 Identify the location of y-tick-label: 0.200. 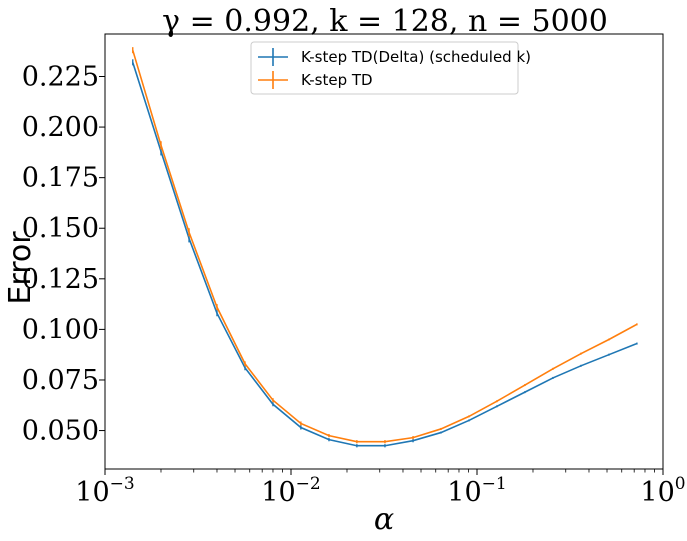
(60, 127).